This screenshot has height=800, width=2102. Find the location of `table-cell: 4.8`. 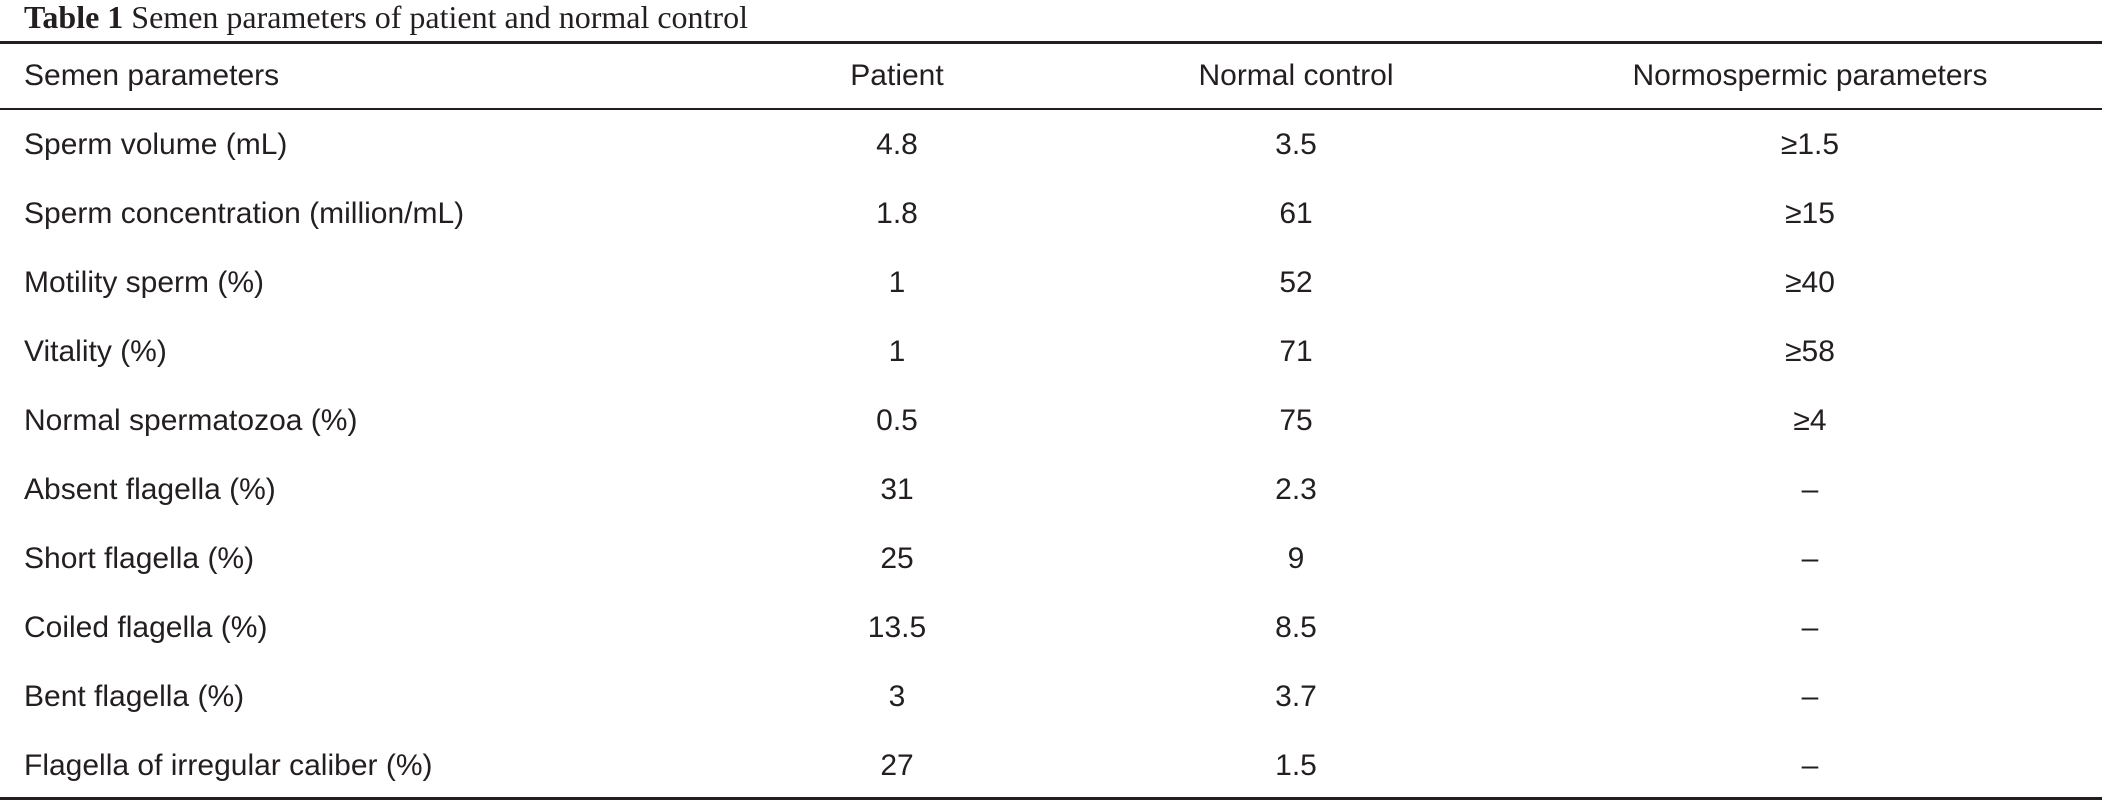

table-cell: 4.8 is located at coordinates (897, 144).